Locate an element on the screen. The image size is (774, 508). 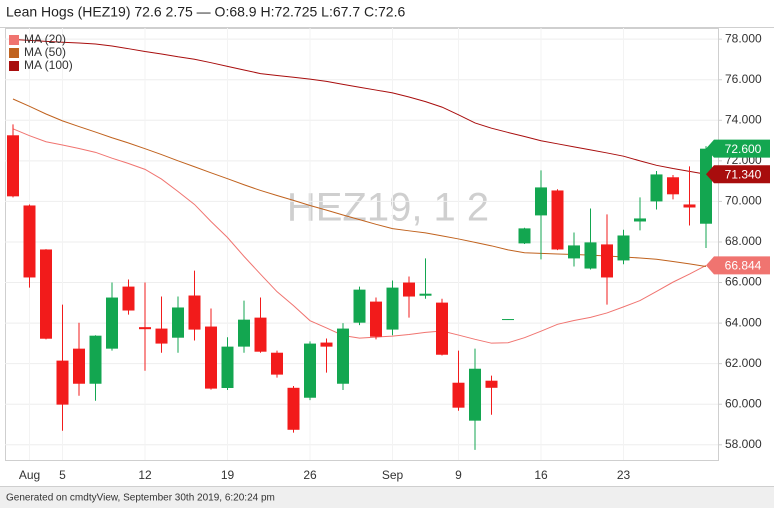
x-tick-label: 9 is located at coordinates (458, 475).